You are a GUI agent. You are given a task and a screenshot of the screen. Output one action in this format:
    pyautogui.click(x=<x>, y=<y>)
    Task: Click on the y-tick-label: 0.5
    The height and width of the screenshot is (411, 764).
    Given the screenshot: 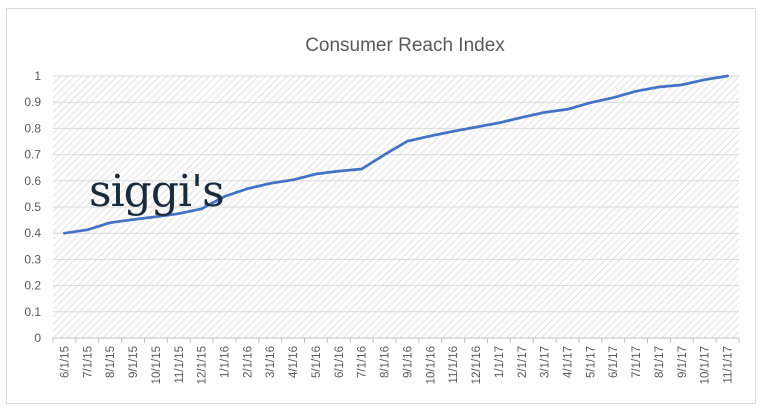 What is the action you would take?
    pyautogui.click(x=32, y=207)
    